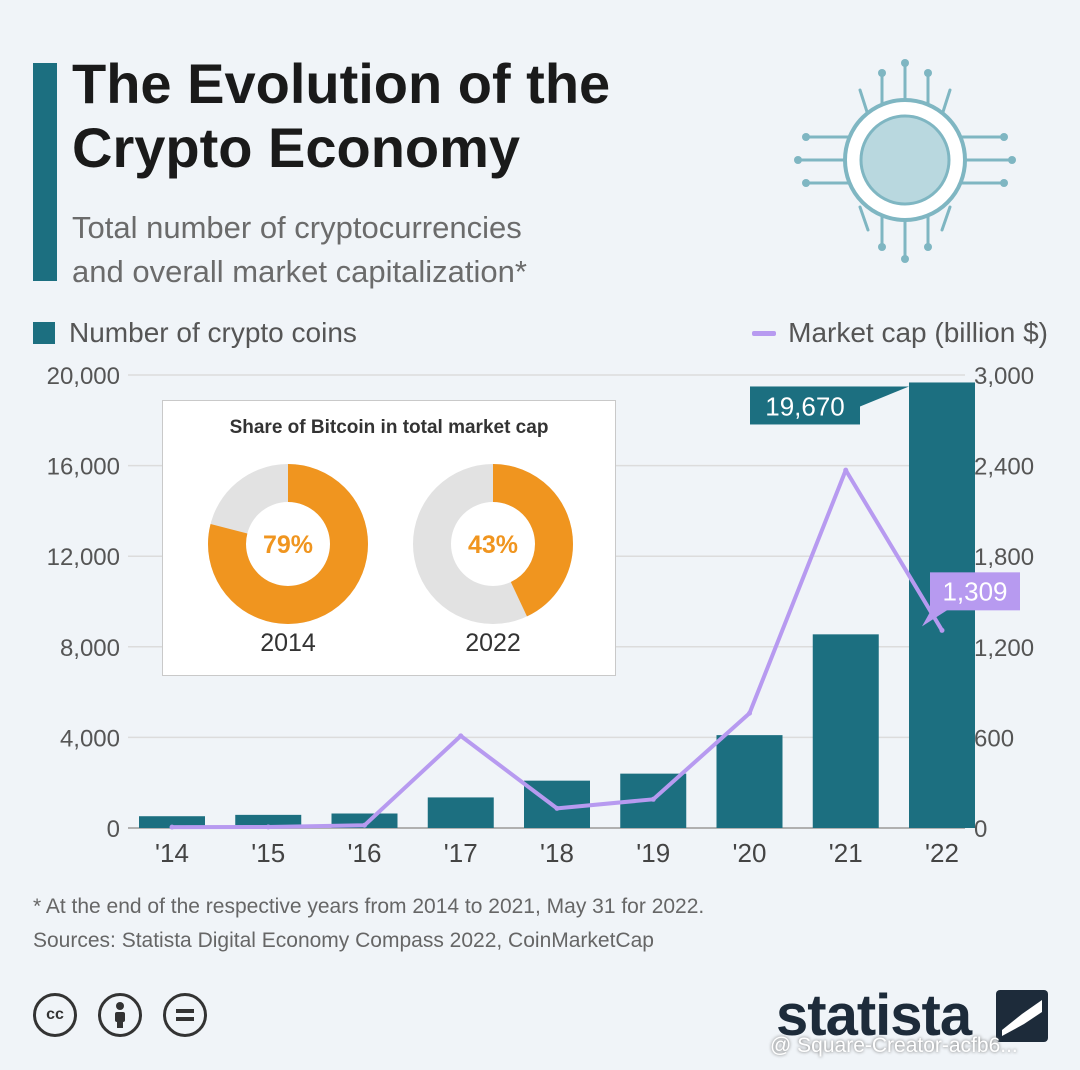 The height and width of the screenshot is (1070, 1080). What do you see at coordinates (90, 648) in the screenshot?
I see `y-left-tick-label: 8,000` at bounding box center [90, 648].